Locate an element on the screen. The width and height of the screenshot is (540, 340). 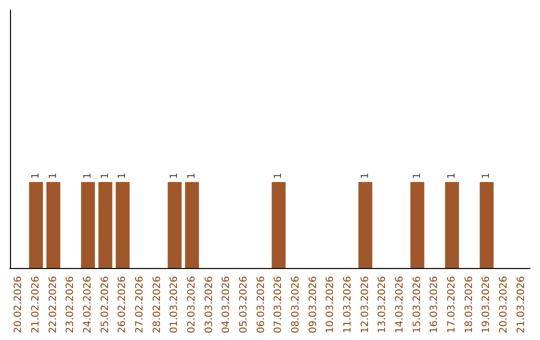
x-tick-label: 04.03.2026 is located at coordinates (226, 305).